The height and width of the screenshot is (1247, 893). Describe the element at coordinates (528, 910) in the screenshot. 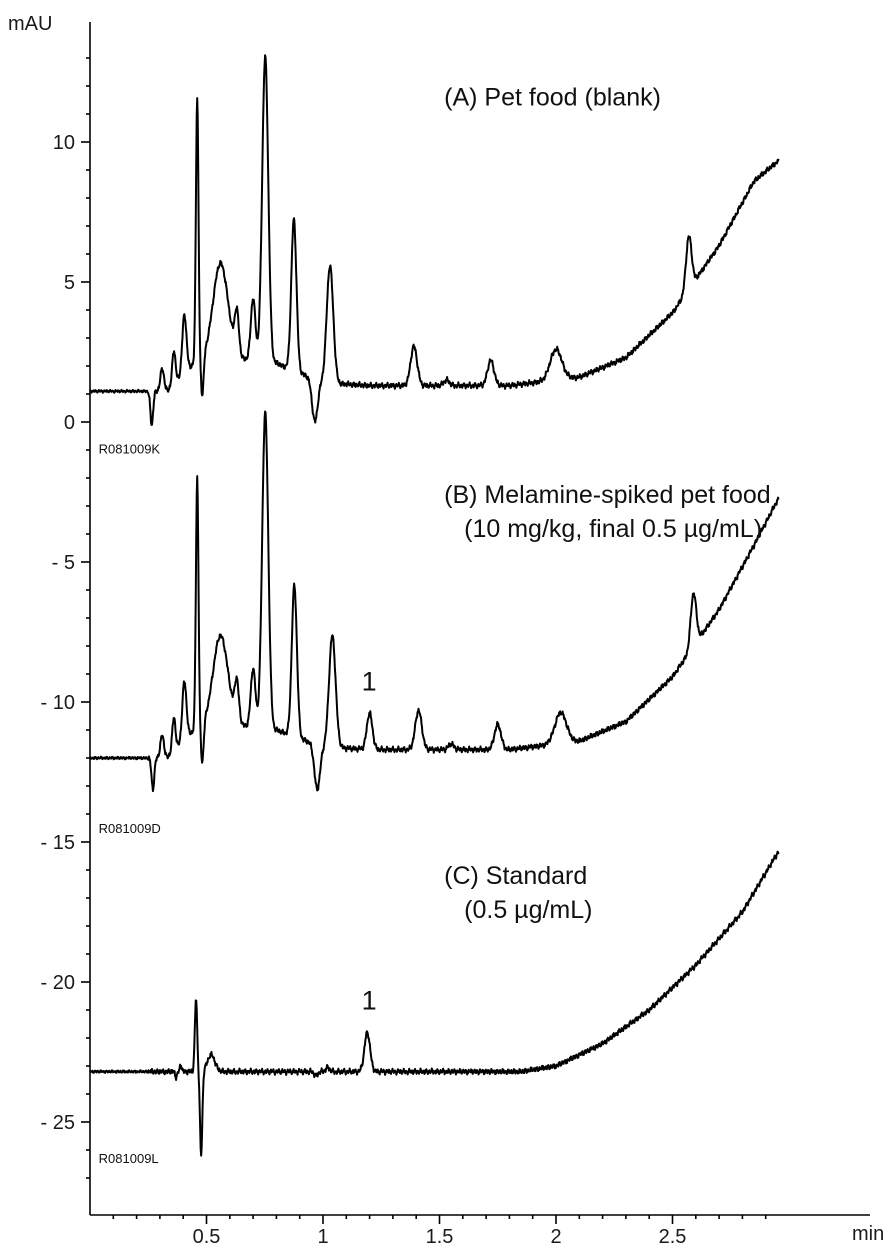

I see `trace-c-title: (0.5 µg/mL)` at that location.